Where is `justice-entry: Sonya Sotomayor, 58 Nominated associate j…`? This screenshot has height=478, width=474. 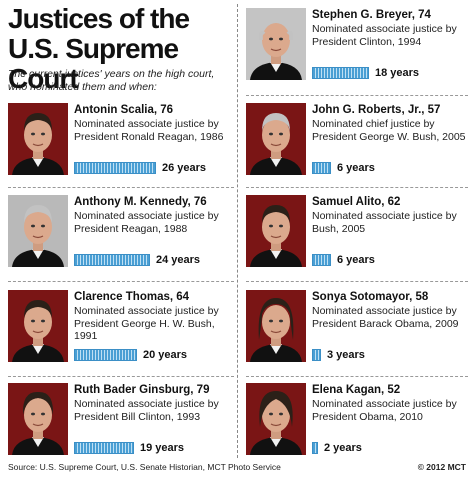
justice-entry: Sonya Sotomayor, 58 Nominated associate j… is located at coordinates (360, 333).